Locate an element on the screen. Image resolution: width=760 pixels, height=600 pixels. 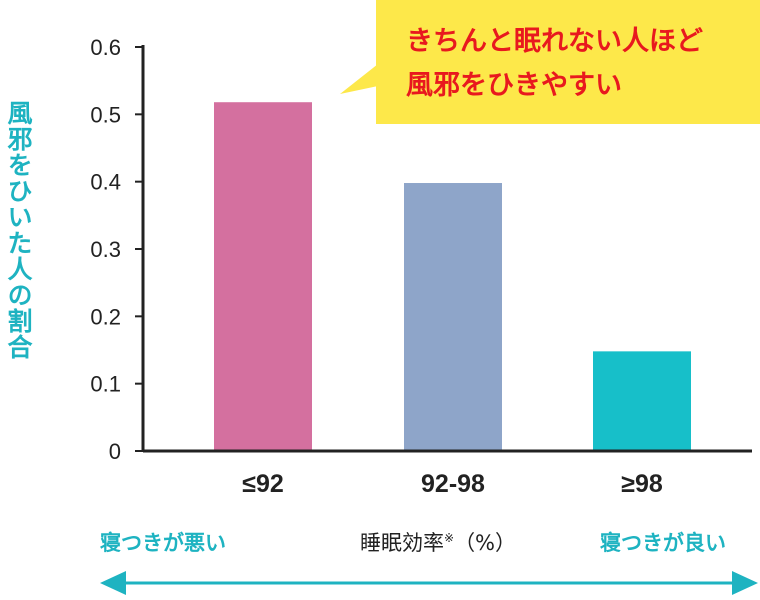
x-axis-label: 睡眠効率※（%） is located at coordinates (438, 542).